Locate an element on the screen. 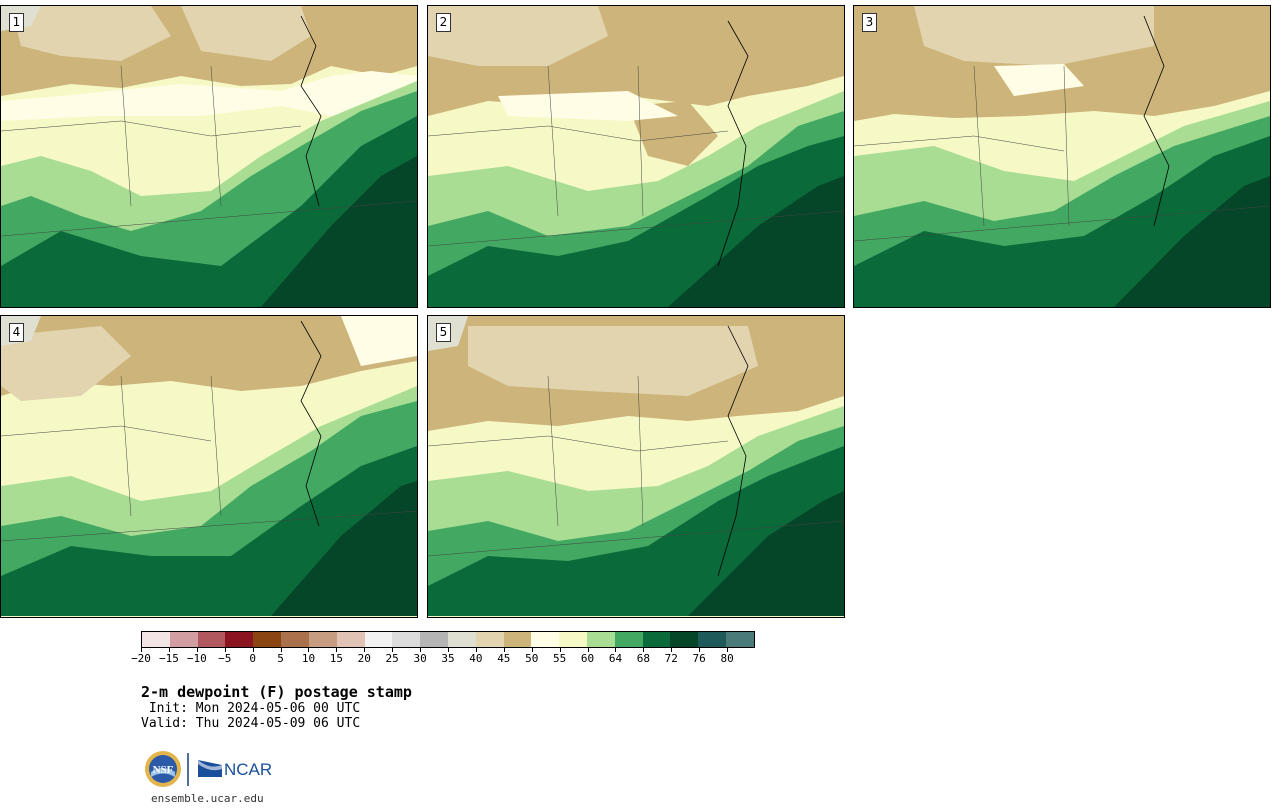 This screenshot has height=809, width=1280. colorbar-tick-label: −15 is located at coordinates (168, 658).